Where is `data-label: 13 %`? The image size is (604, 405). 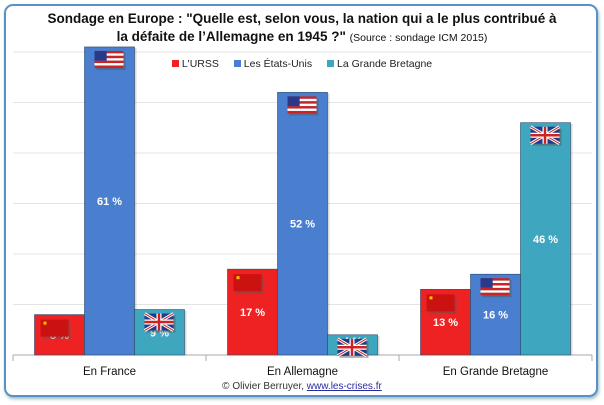 data-label: 13 % is located at coordinates (445, 323).